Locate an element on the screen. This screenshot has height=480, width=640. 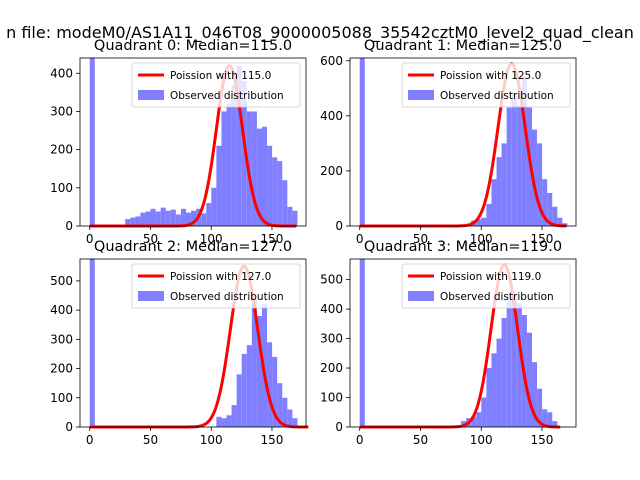
y-tick-label: 100 is located at coordinates (331, 398).